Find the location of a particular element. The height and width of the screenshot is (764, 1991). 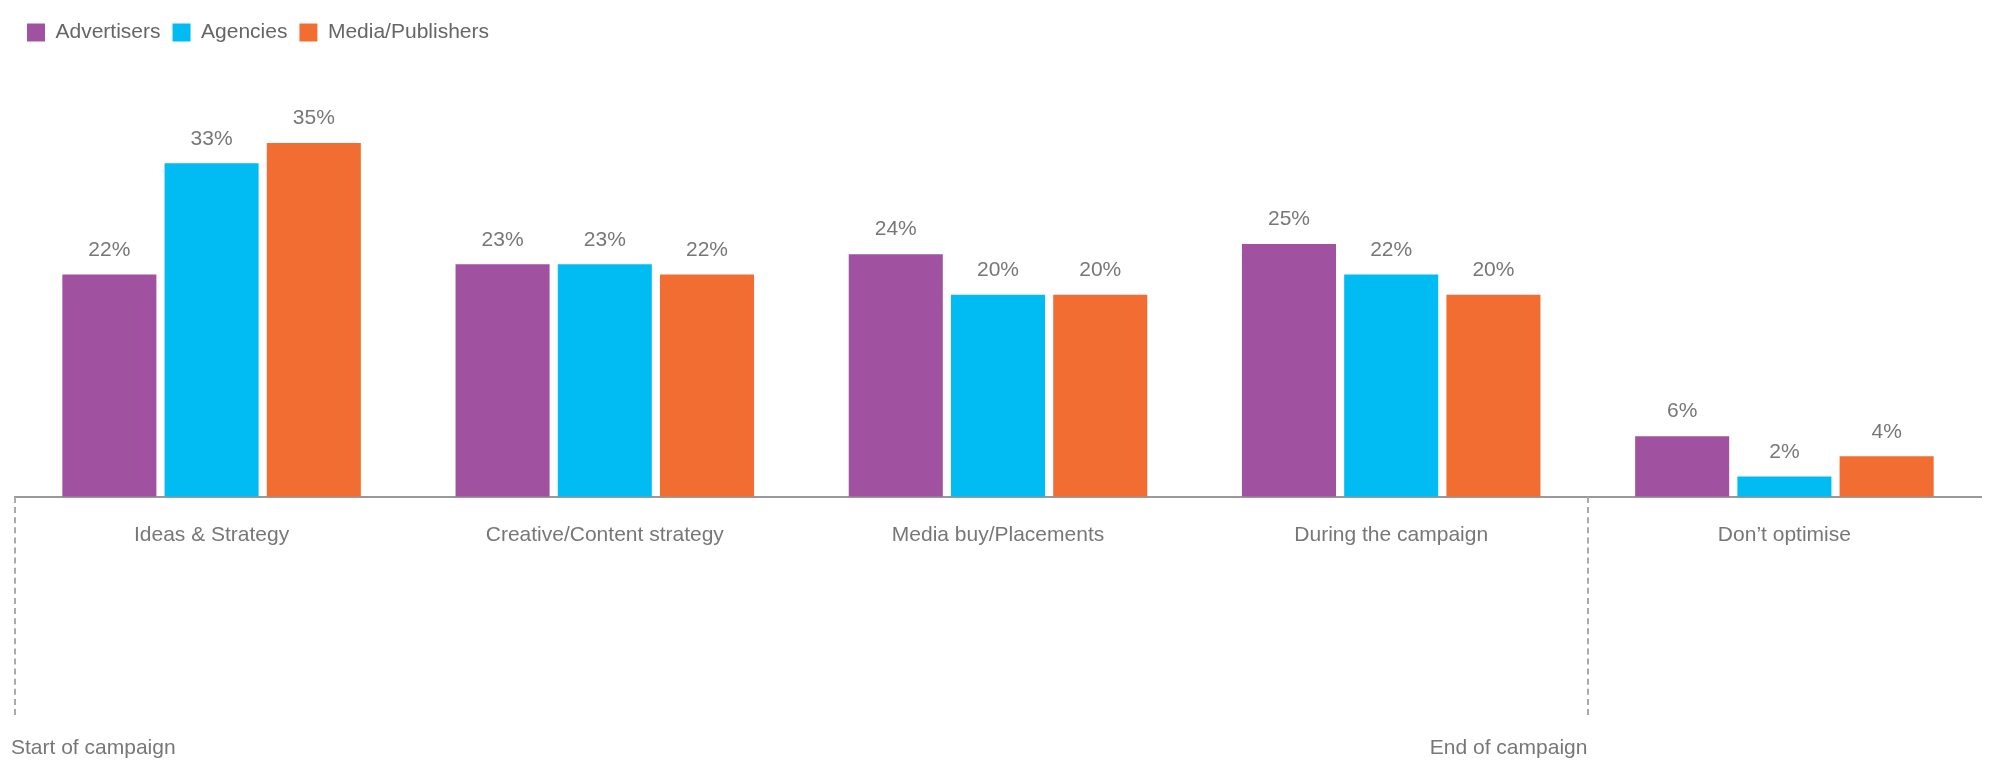

data-label: 2% is located at coordinates (1784, 450).